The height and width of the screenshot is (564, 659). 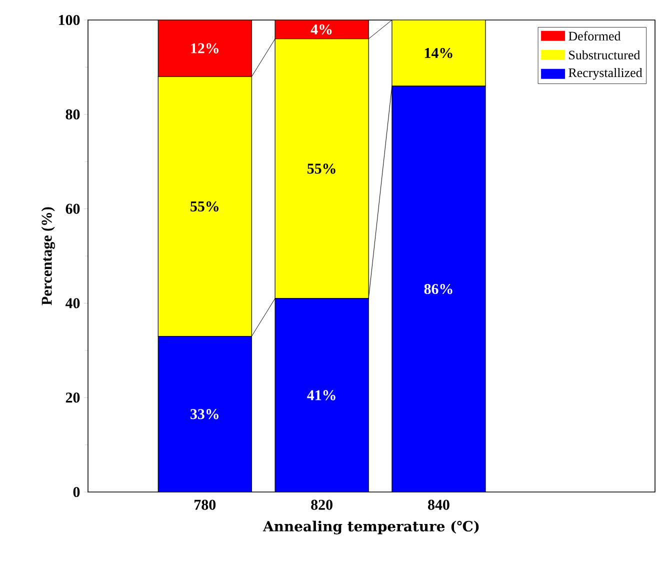 What do you see at coordinates (205, 505) in the screenshot?
I see `x-tick-label: 780` at bounding box center [205, 505].